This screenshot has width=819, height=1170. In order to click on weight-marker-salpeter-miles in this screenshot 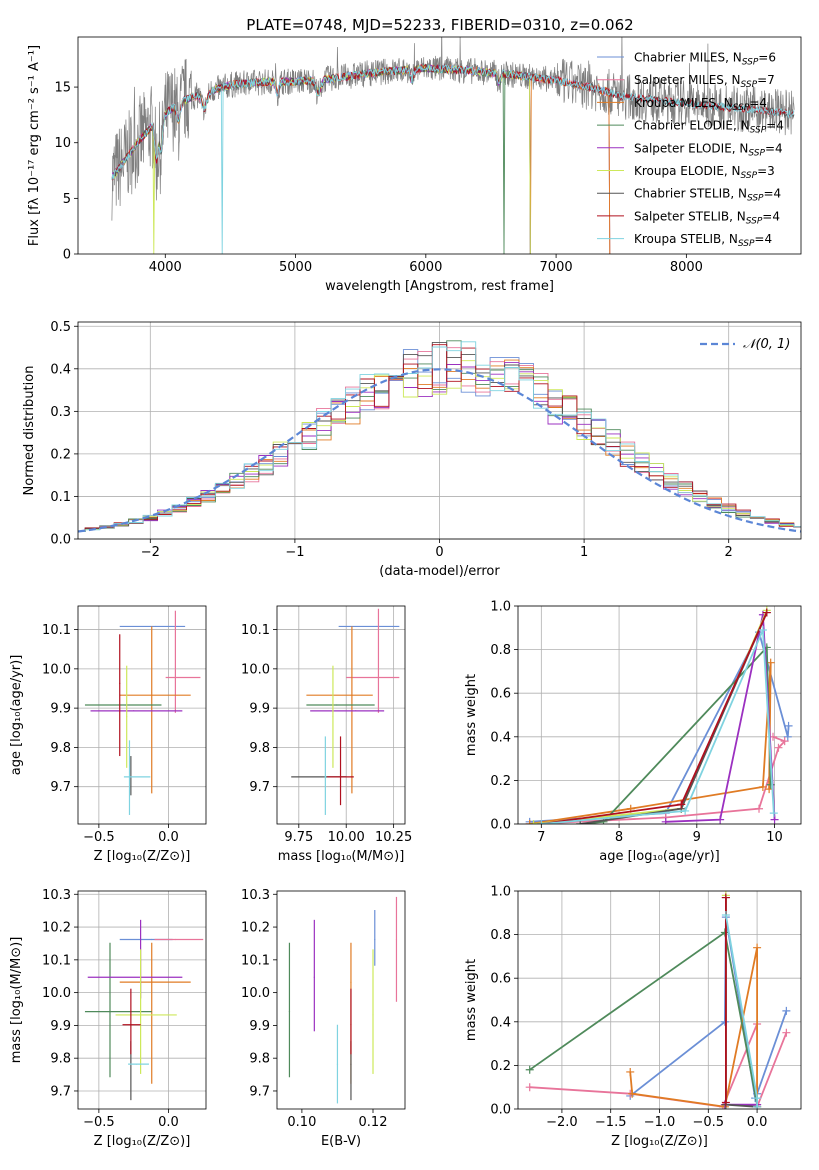, I will do `click(786, 1032)`.